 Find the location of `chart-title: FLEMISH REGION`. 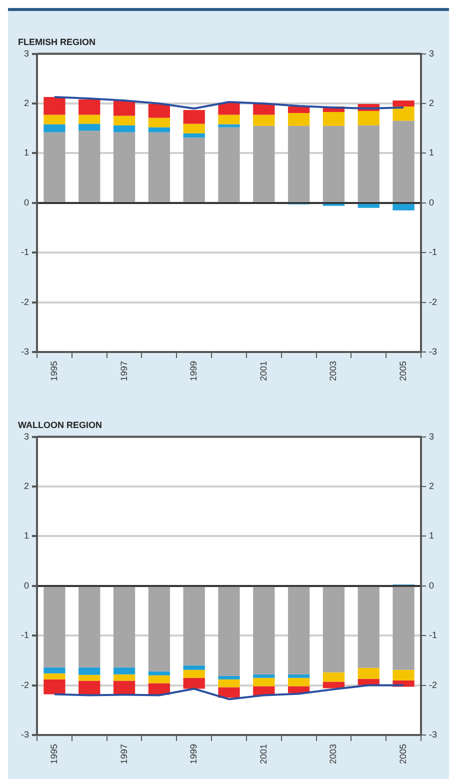

chart-title: FLEMISH REGION is located at coordinates (57, 41).